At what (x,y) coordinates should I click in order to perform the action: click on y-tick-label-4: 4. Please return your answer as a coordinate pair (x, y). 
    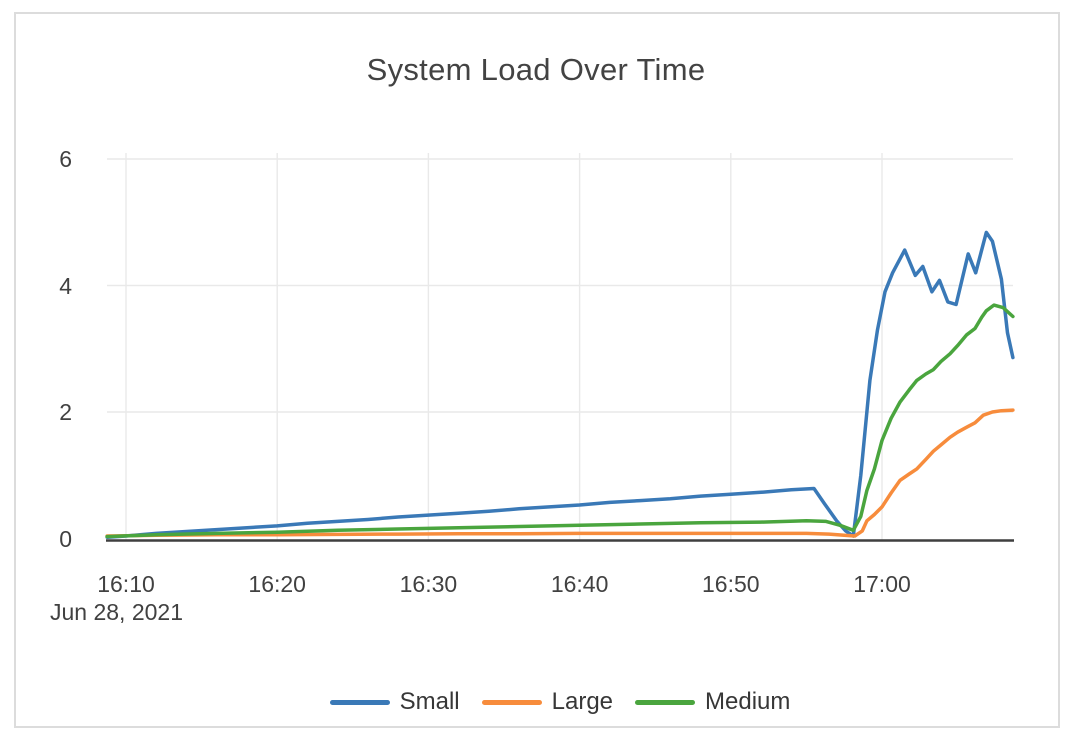
    Looking at the image, I should click on (65, 285).